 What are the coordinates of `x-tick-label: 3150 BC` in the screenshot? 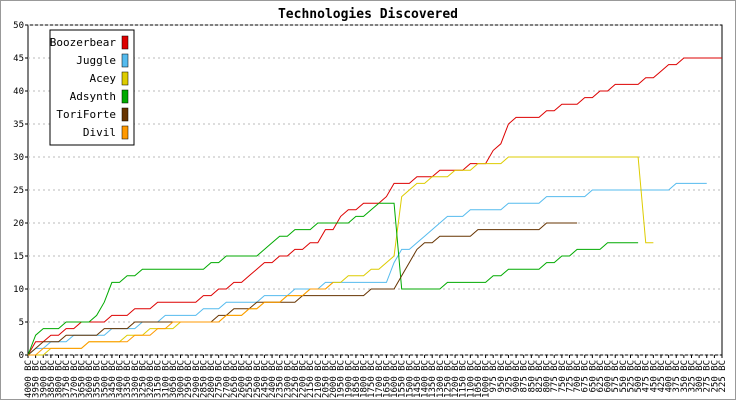 It's located at (159, 379).